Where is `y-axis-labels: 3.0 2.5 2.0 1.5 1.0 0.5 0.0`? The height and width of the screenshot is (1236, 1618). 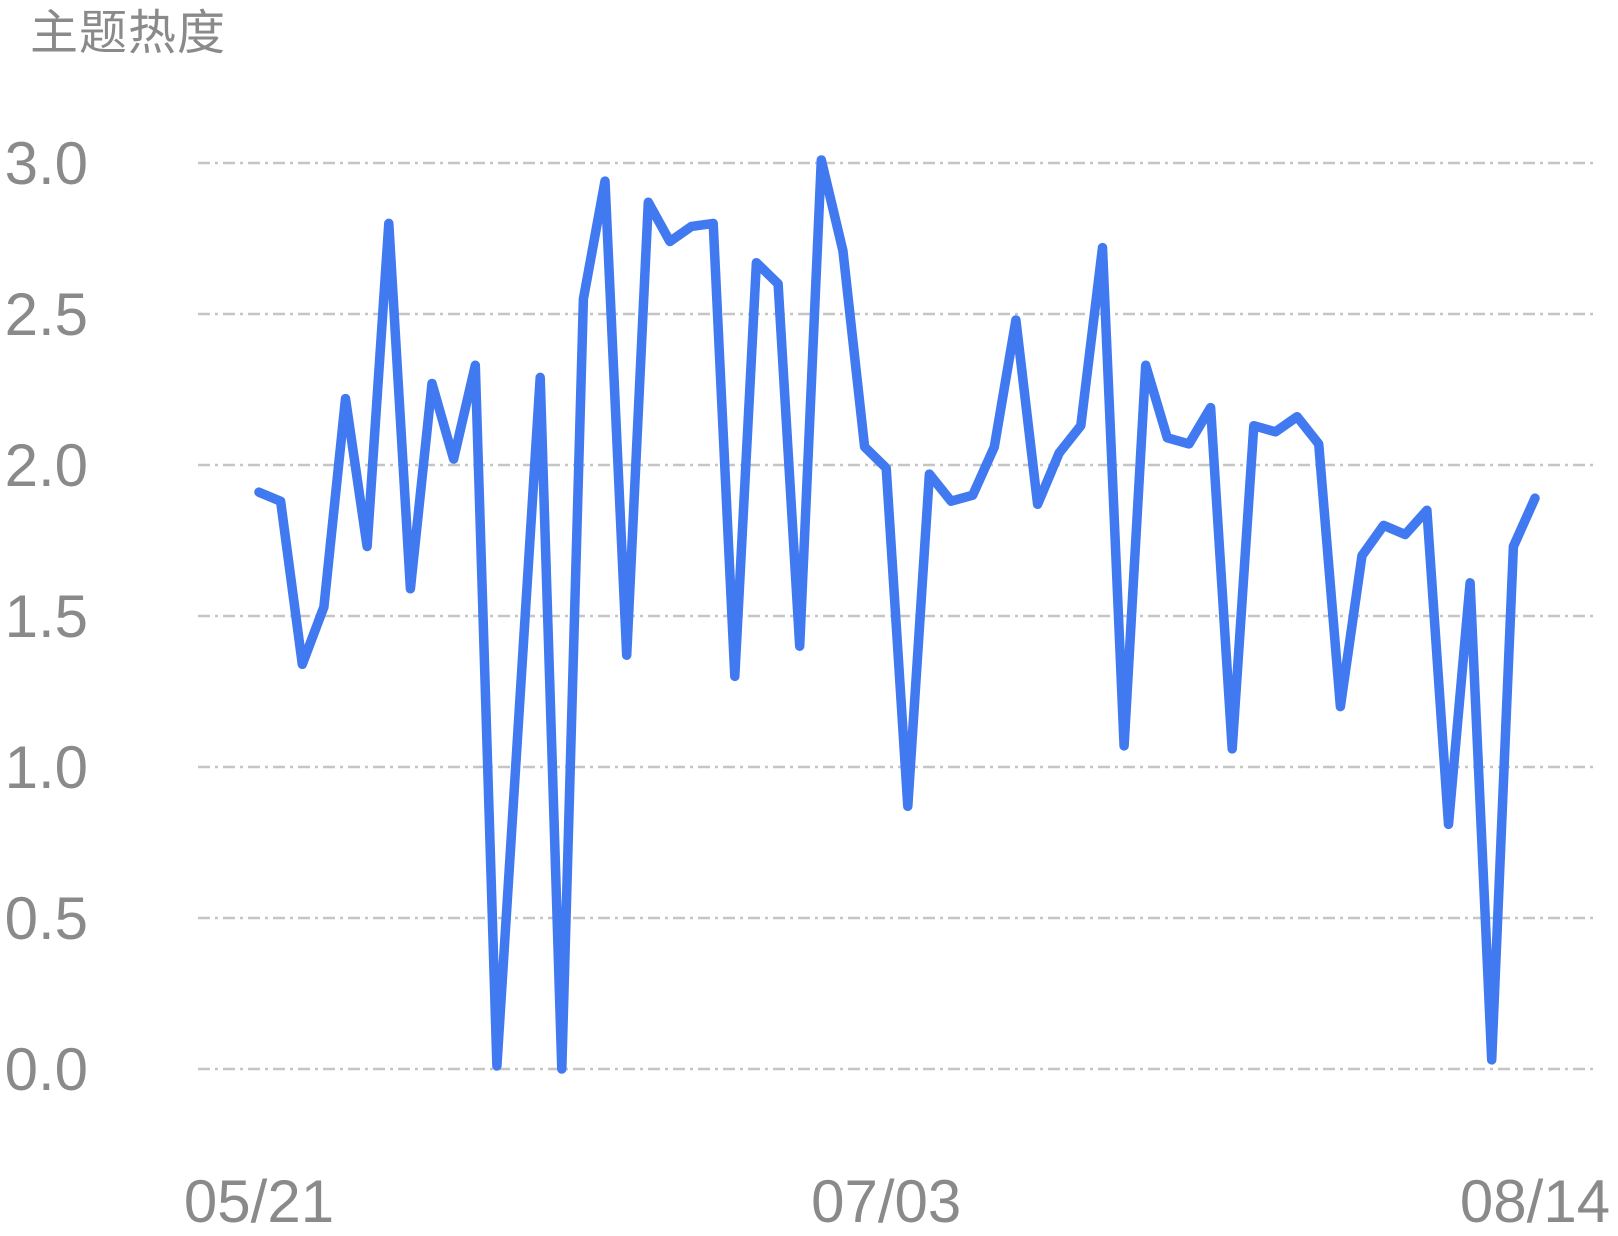
y-axis-labels: 3.0 2.5 2.0 1.5 1.0 0.5 0.0 is located at coordinates (46, 616).